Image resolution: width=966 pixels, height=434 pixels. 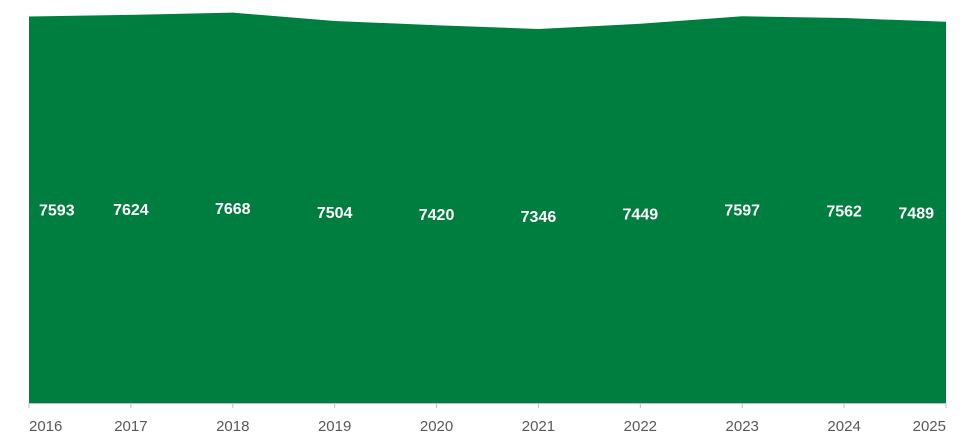 What do you see at coordinates (45, 426) in the screenshot?
I see `x-tick-label: 2016` at bounding box center [45, 426].